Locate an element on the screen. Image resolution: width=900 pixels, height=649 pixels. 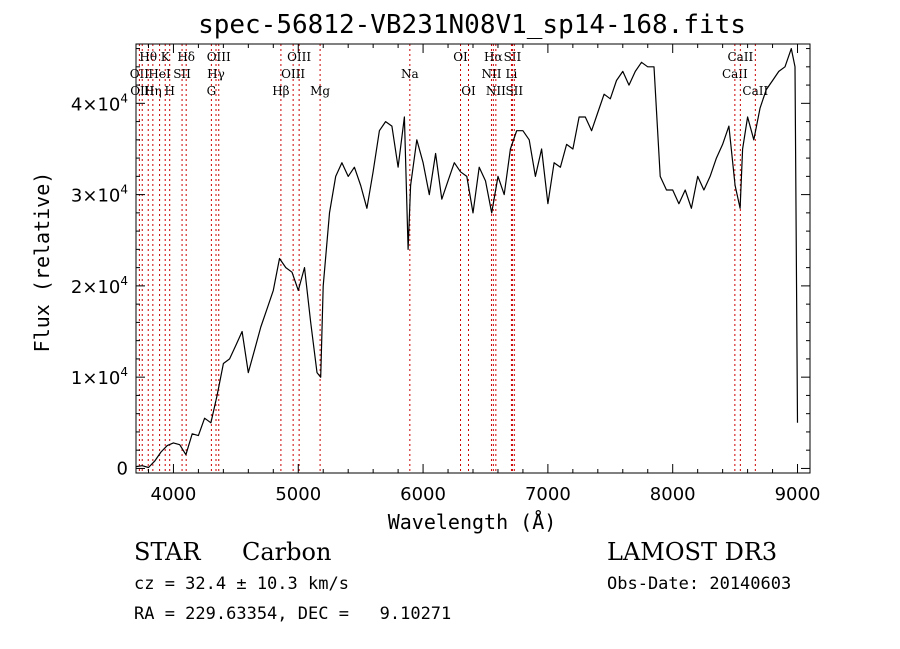
spectral-line-label: Hθ is located at coordinates (148, 57).